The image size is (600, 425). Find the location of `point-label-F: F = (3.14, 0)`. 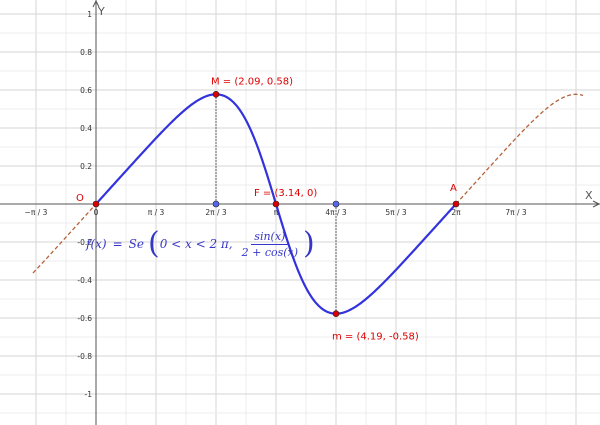

point-label-F: F = (3.14, 0) is located at coordinates (285, 193).